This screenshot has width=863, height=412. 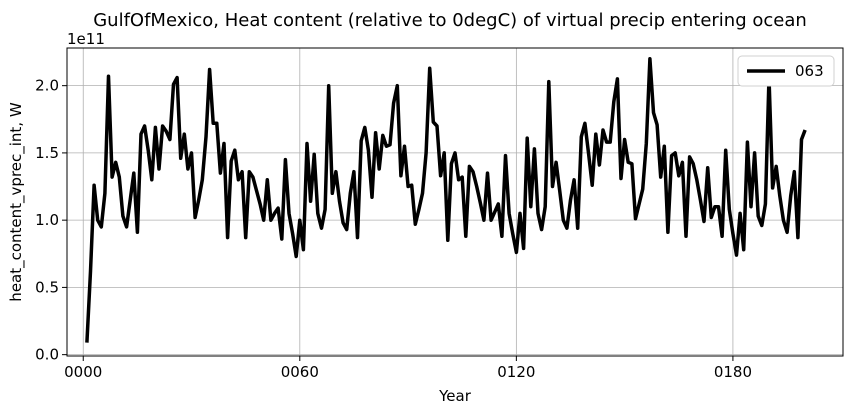 I want to click on legend: 063, so click(x=786, y=71).